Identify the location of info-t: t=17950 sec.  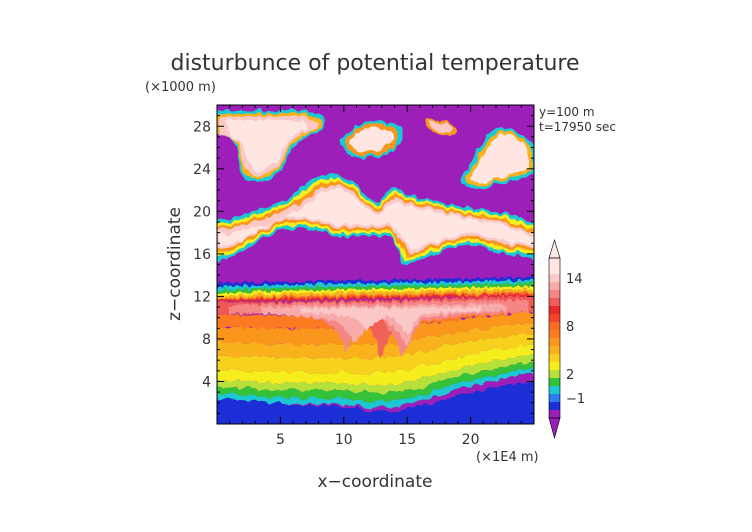
(577, 127).